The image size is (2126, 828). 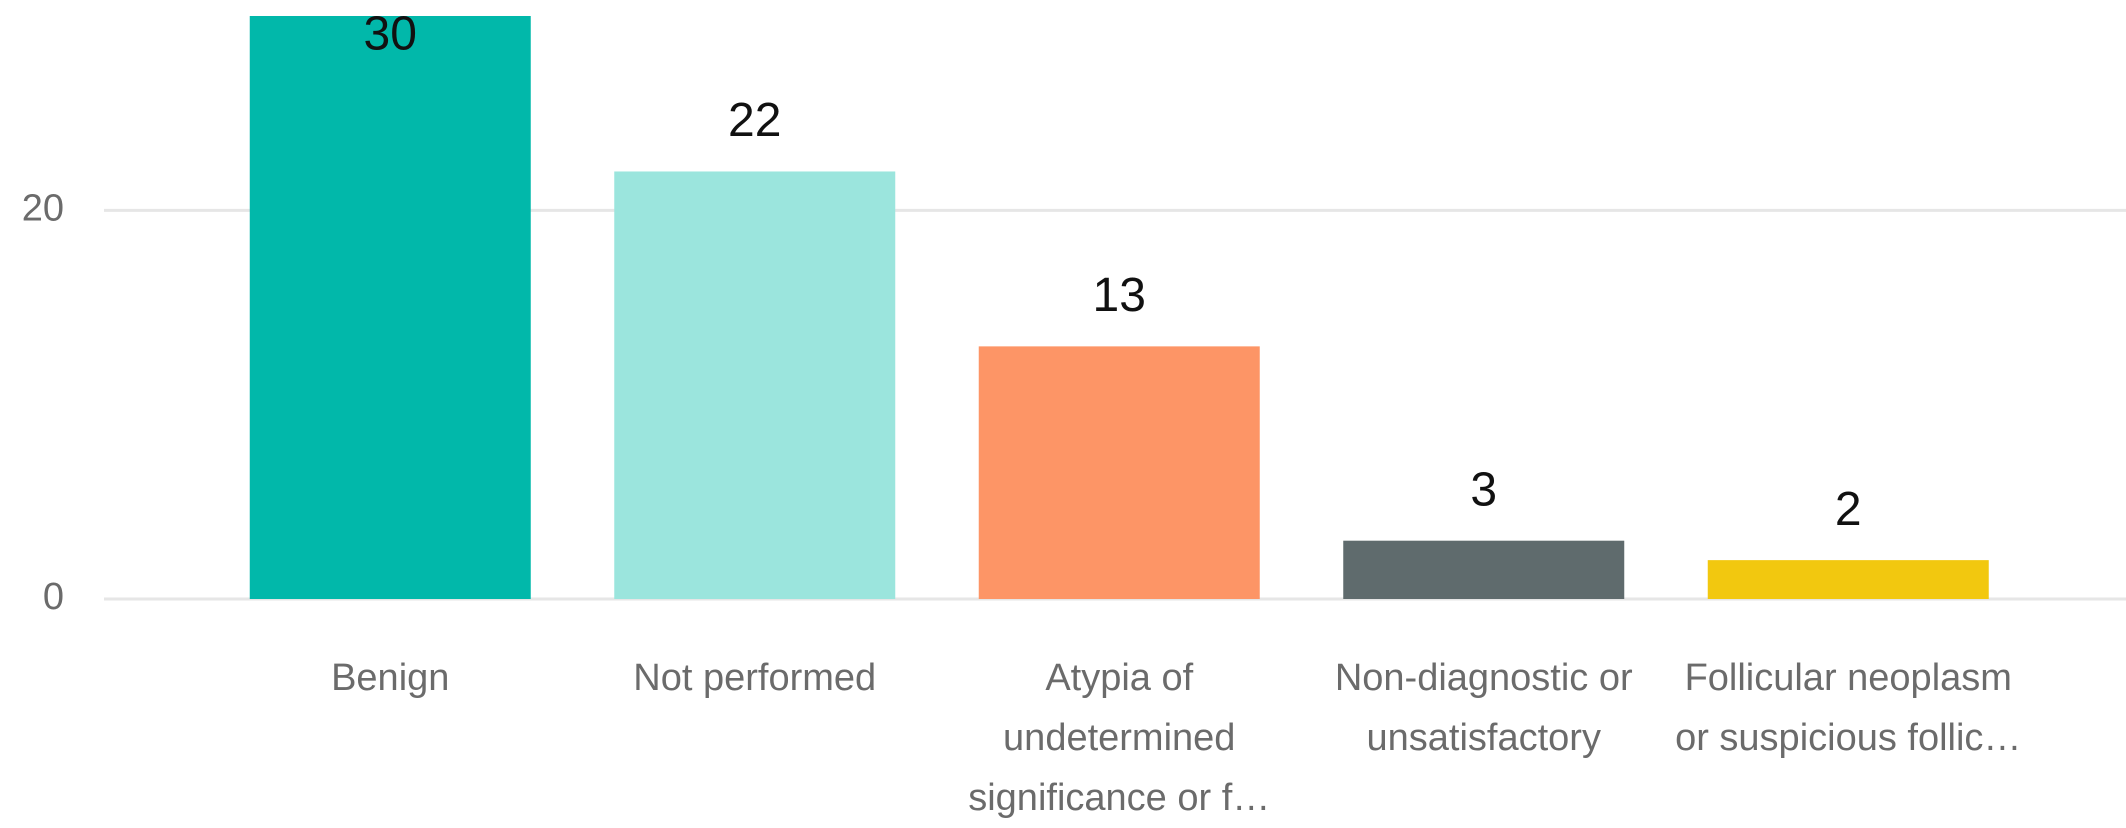 I want to click on y-tick-label: 20, so click(x=43, y=208).